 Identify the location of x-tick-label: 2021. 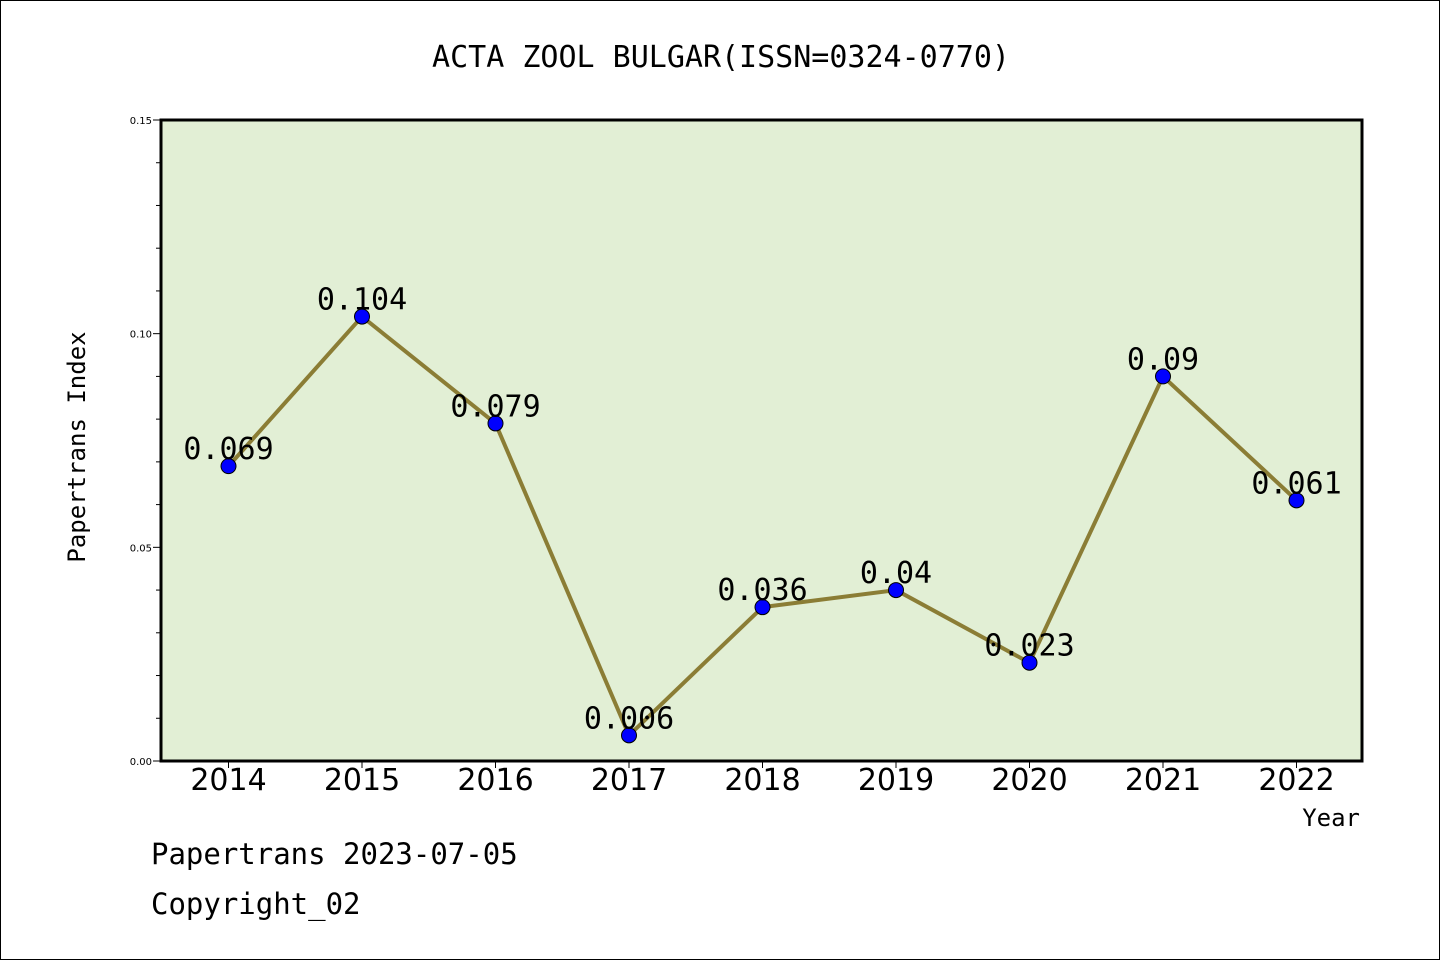
(1163, 780).